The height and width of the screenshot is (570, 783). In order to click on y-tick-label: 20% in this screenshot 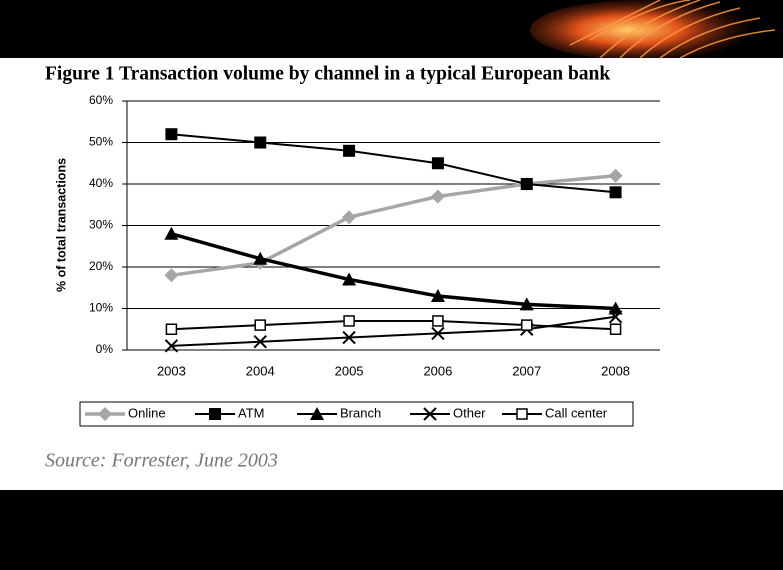, I will do `click(101, 266)`.